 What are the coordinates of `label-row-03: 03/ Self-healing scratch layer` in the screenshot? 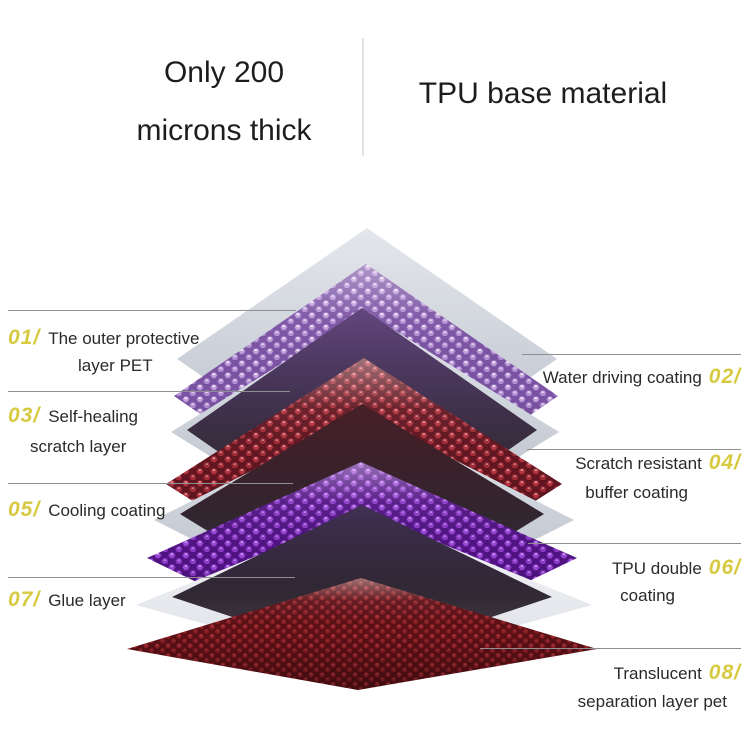 It's located at (108, 431).